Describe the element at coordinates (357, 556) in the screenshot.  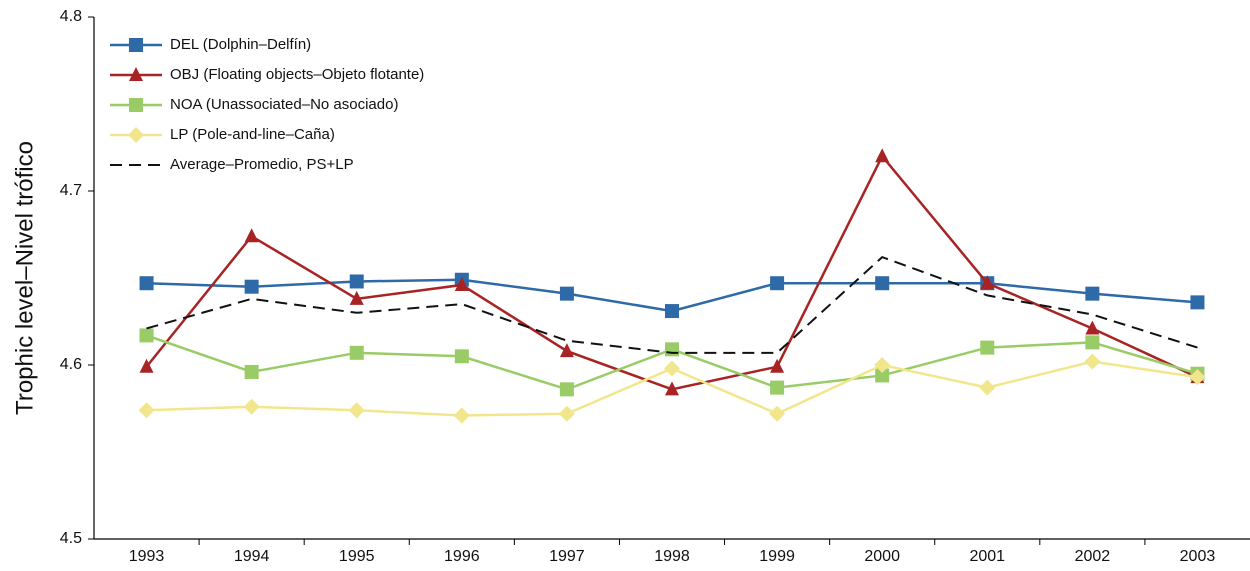
I see `x-tick-label: 1995` at that location.